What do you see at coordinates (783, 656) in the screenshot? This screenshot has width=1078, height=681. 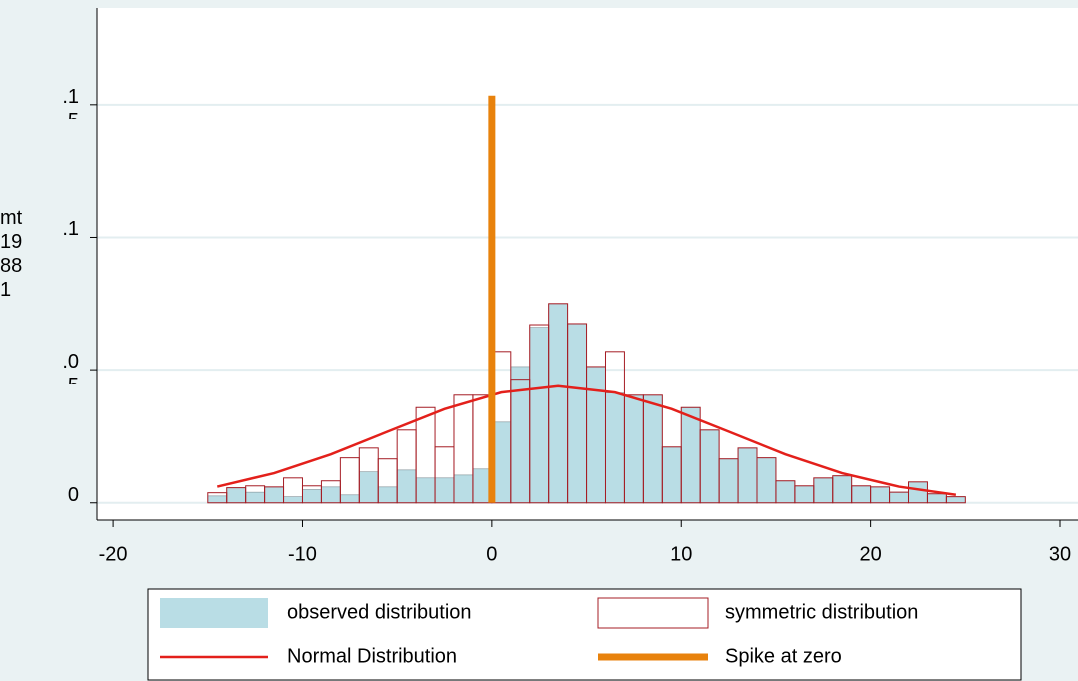 I see `legend-label: Spike at zero` at bounding box center [783, 656].